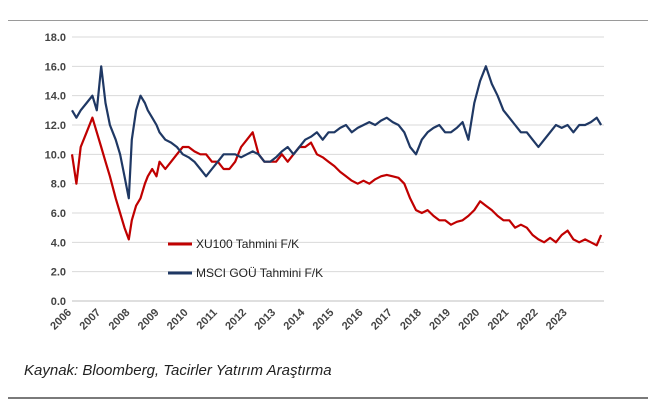  I want to click on x-tick-label: 2013, so click(265, 320).